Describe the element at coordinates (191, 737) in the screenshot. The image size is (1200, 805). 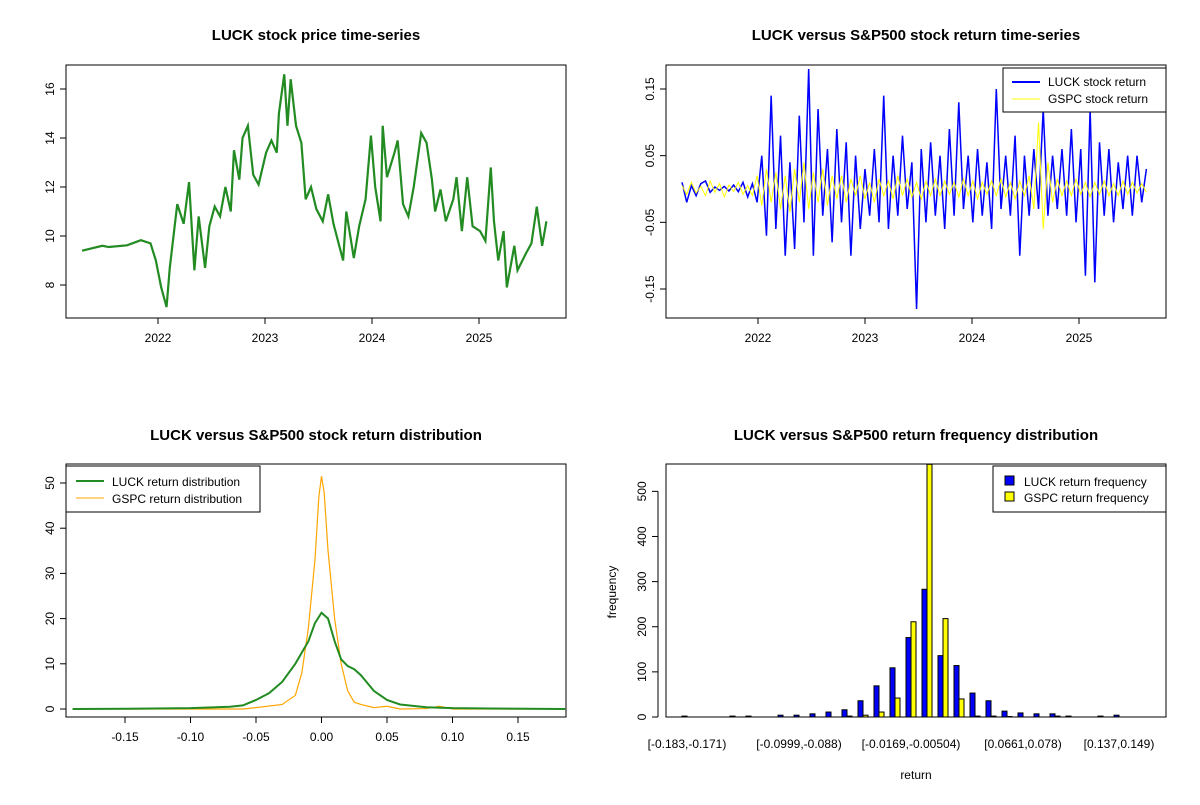
I see `density-x-tick-label: -0.10` at that location.